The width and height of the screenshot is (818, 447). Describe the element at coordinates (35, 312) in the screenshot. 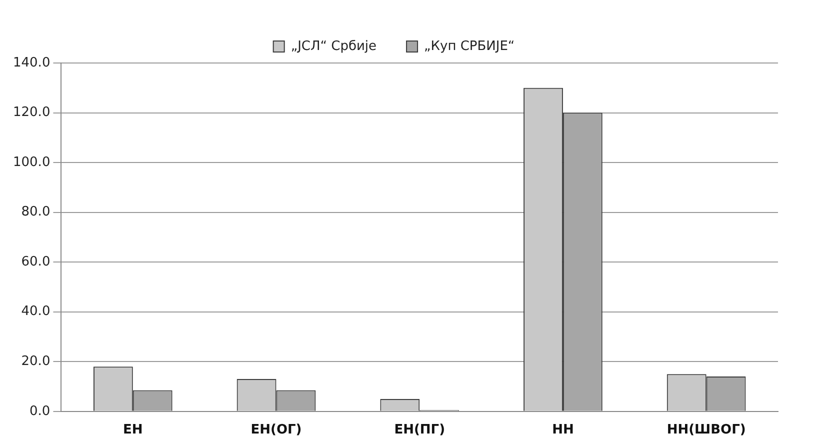

I see `y-tick-label: 40.0` at that location.